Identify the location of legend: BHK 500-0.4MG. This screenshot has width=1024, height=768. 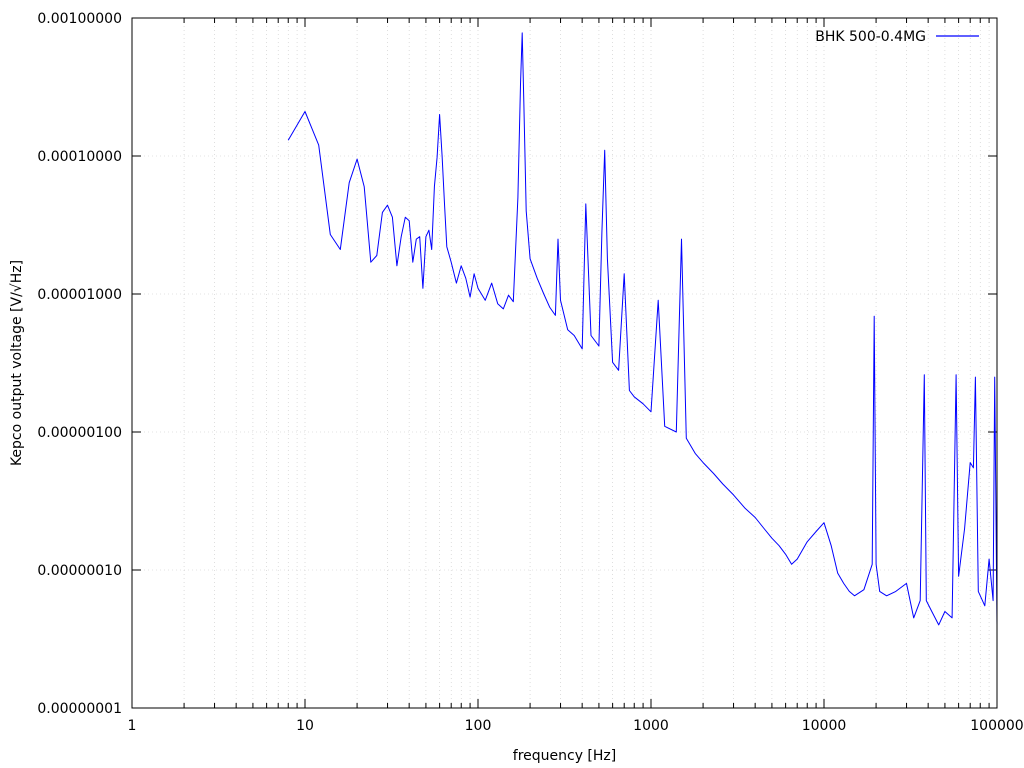
(897, 37).